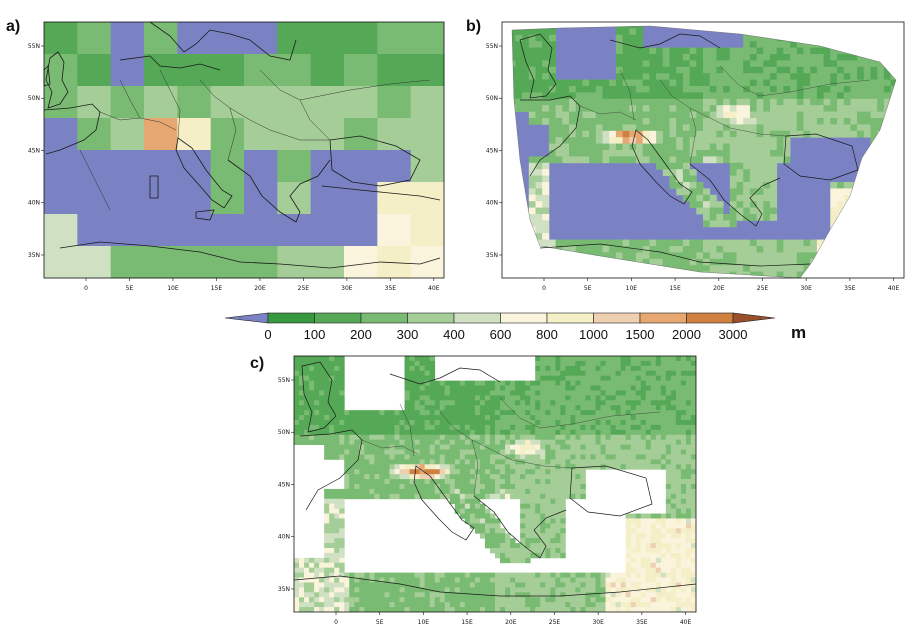 The height and width of the screenshot is (636, 916). Describe the element at coordinates (754, 318) in the screenshot. I see `colorbar-upper-arrow` at that location.